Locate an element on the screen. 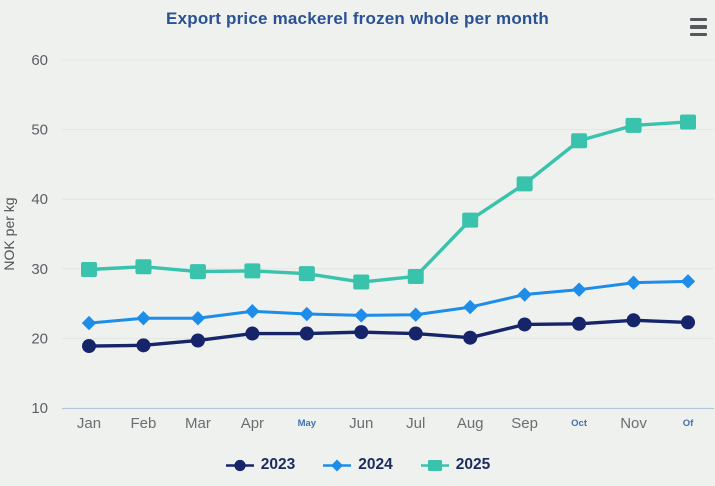 Image resolution: width=715 pixels, height=486 pixels. y-tick-label: 30 is located at coordinates (39, 269).